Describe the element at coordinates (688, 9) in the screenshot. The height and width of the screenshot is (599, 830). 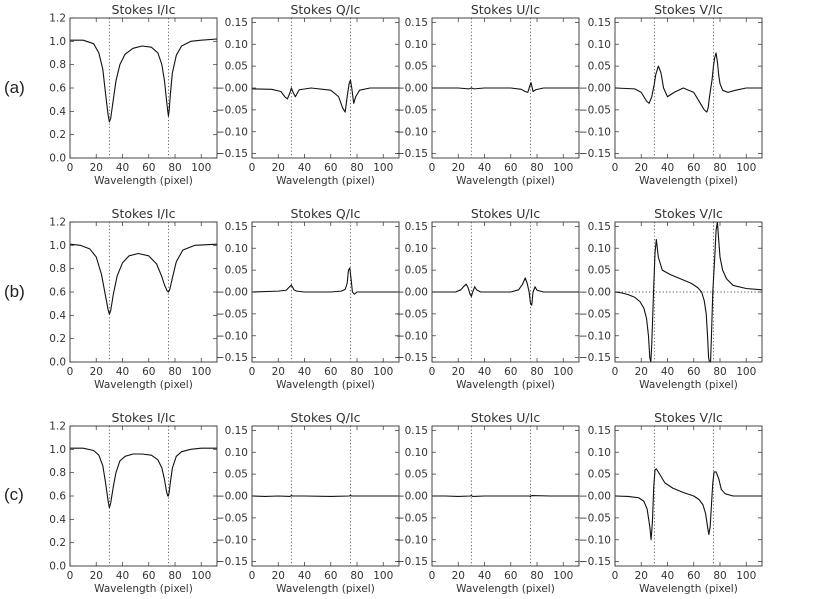
I see `panel-title: Stokes V/Ic` at that location.